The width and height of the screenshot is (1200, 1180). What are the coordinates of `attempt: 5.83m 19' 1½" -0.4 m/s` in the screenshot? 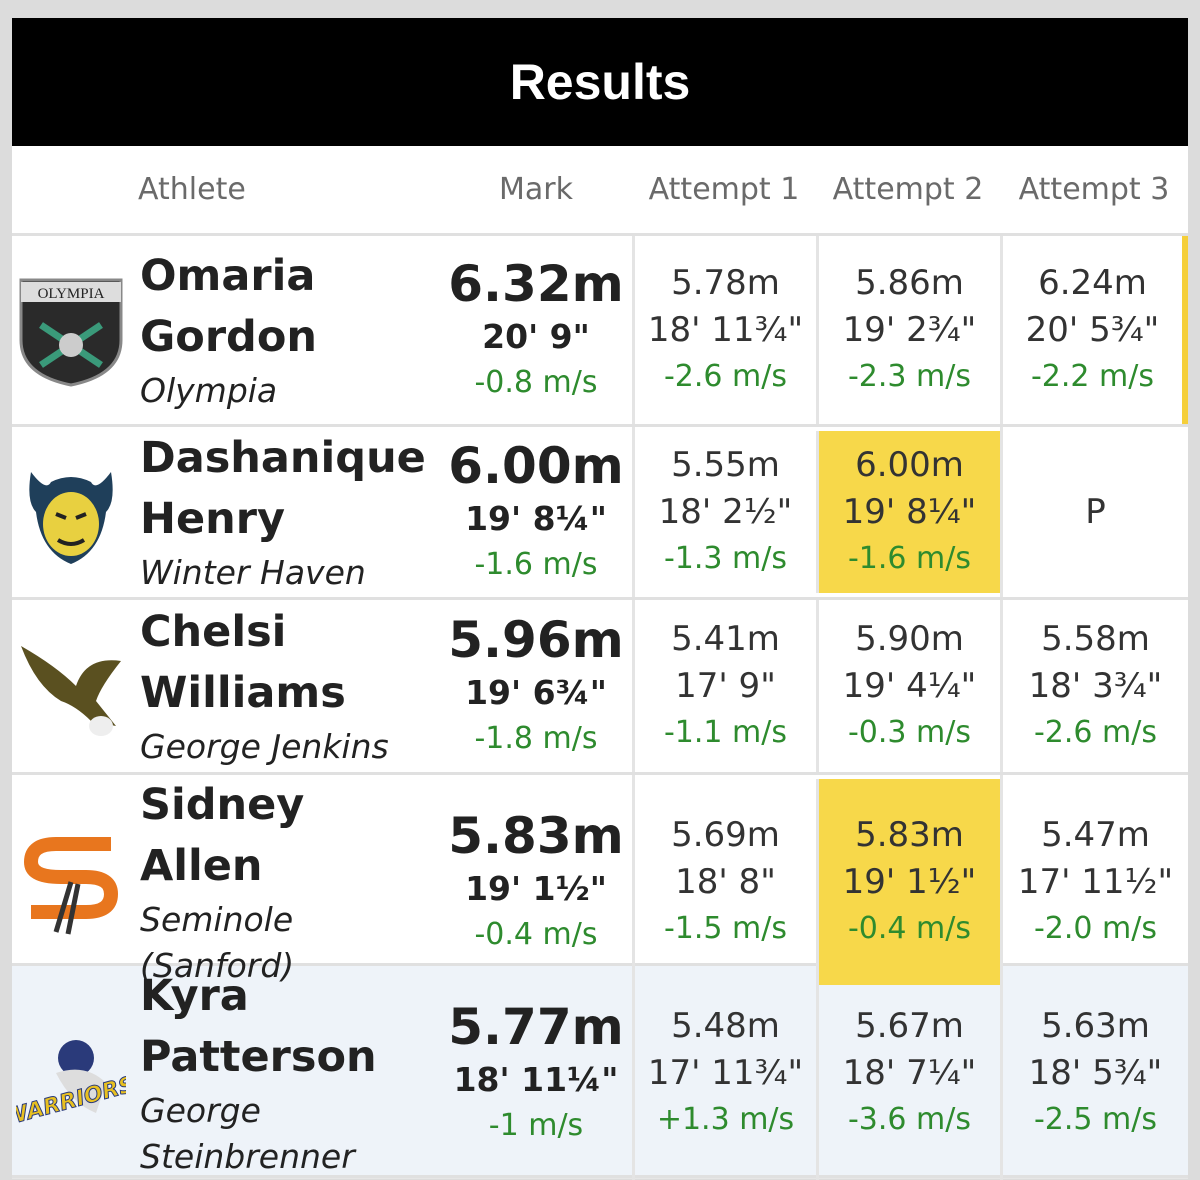 It's located at (908, 882).